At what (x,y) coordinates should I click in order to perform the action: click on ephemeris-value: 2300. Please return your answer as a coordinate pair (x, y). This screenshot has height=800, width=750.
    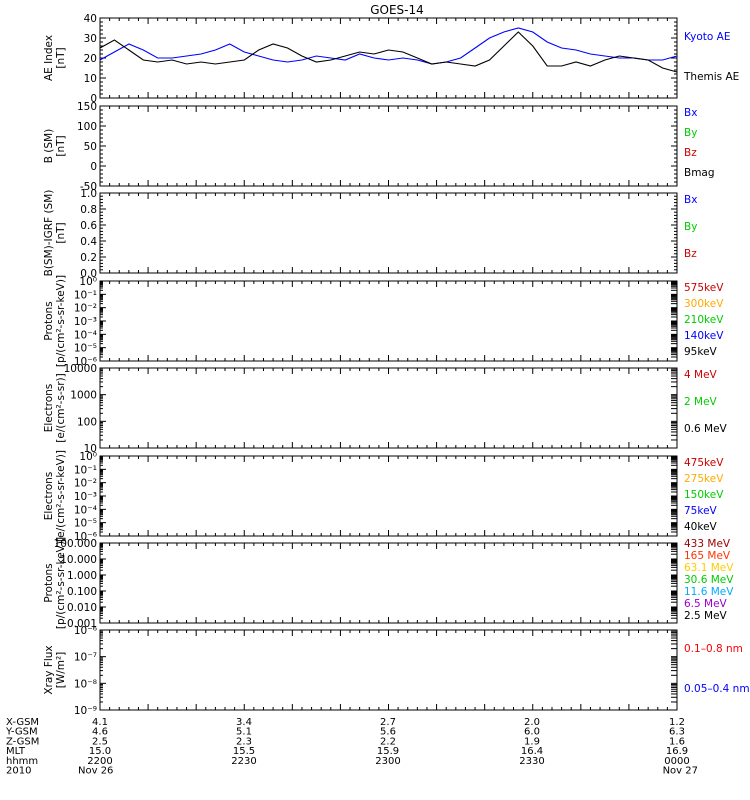
    Looking at the image, I should click on (387, 761).